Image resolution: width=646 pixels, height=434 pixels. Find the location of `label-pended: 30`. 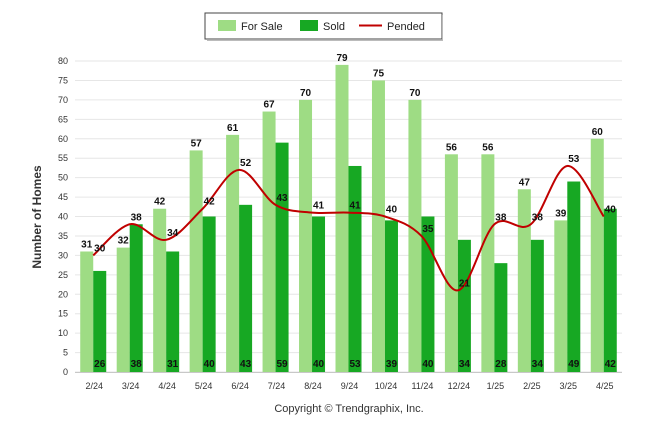

label-pended: 30 is located at coordinates (100, 248).